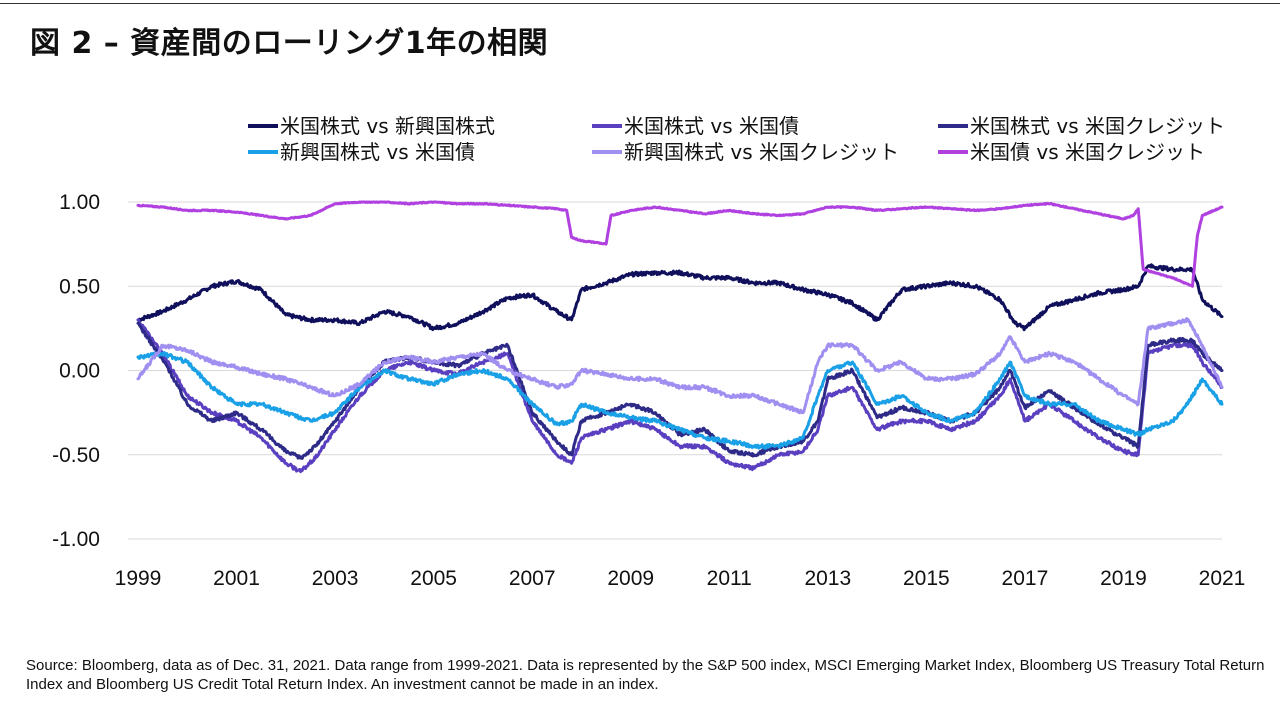 The width and height of the screenshot is (1280, 720). Describe the element at coordinates (630, 578) in the screenshot. I see `x-tick-label: 2009` at that location.